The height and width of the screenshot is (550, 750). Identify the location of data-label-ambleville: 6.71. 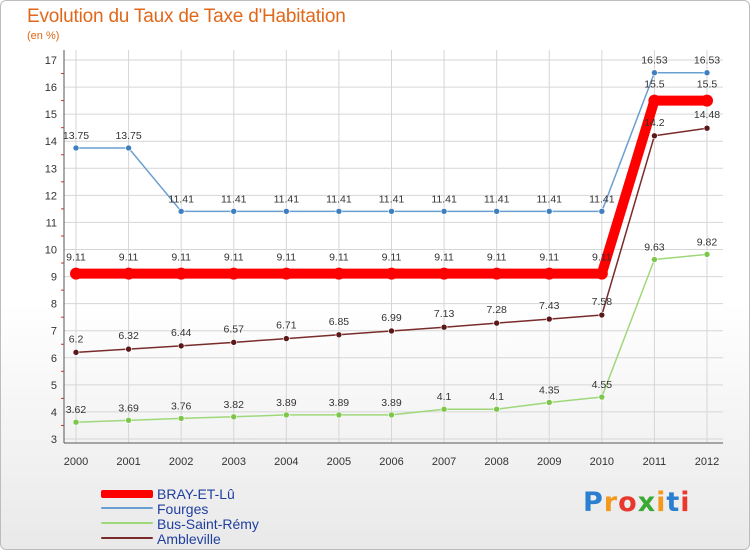
(286, 326).